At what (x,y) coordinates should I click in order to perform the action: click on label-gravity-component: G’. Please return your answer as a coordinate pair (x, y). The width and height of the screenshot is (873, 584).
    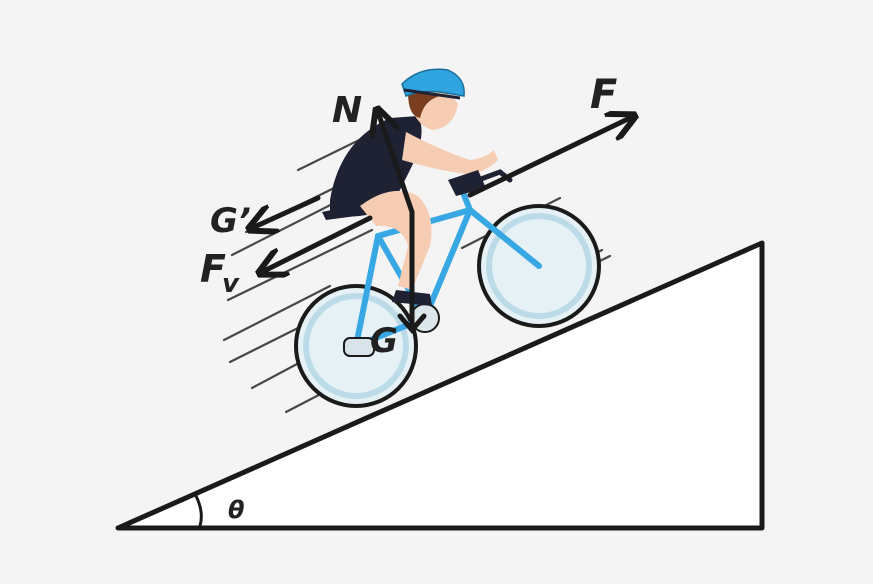
    Looking at the image, I should click on (230, 221).